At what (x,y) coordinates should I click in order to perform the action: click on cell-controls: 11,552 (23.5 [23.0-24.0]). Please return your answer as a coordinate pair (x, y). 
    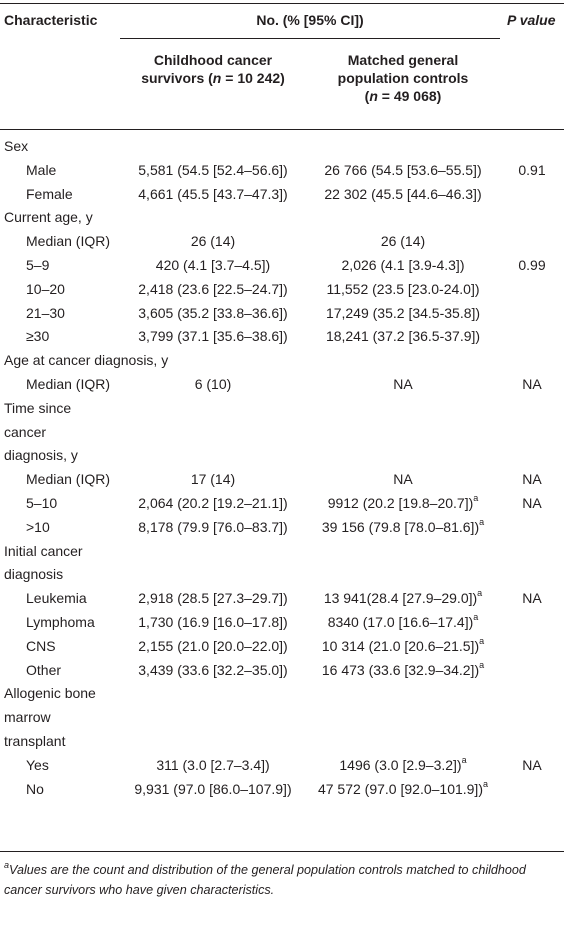
    Looking at the image, I should click on (403, 289).